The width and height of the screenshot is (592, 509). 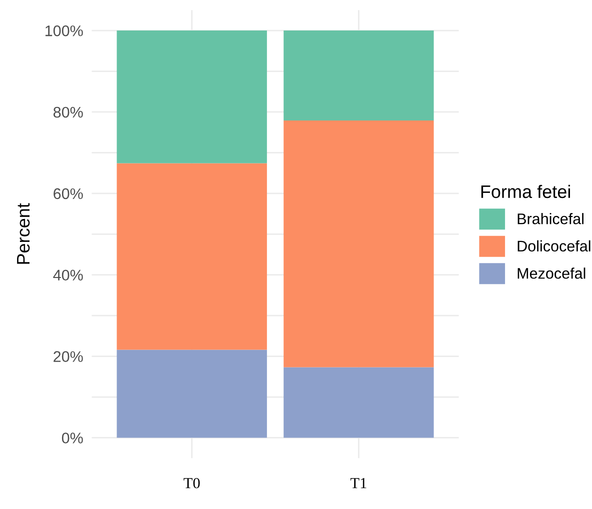 I want to click on y-tick-label: 20%, so click(x=68, y=356).